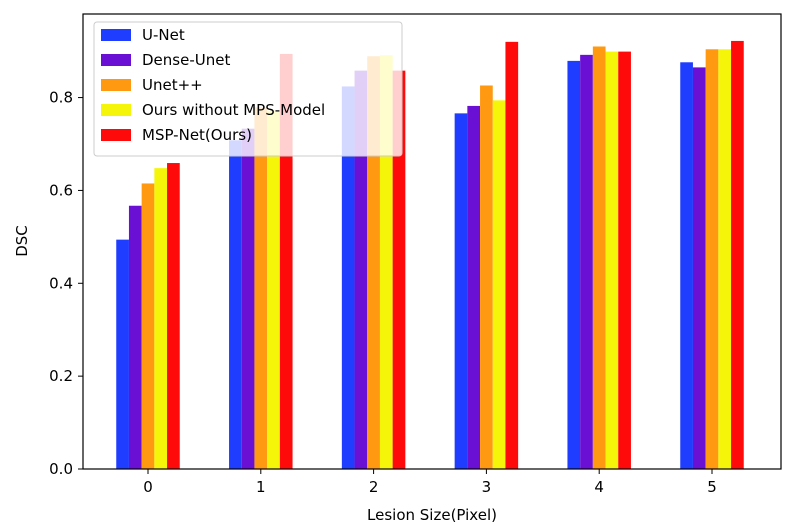  I want to click on y-tick-label: 0.6, so click(61, 190).